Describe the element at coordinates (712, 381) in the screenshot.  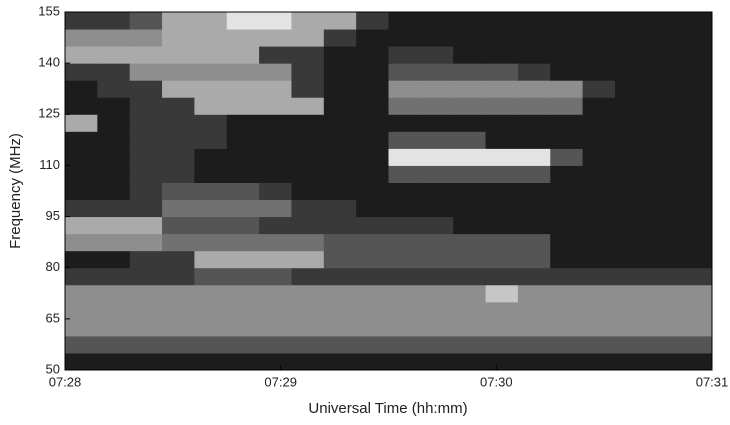
I see `x-tick-label: 07:31` at that location.